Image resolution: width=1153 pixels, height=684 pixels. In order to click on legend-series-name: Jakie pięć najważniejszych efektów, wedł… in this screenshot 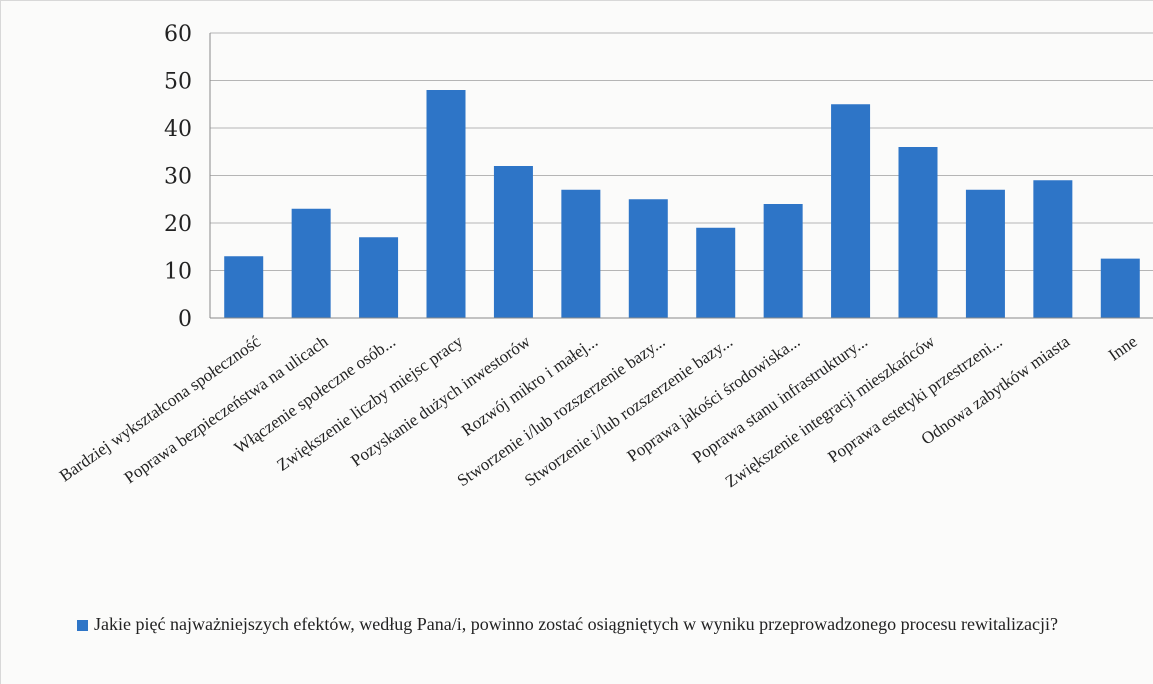, I will do `click(576, 624)`.